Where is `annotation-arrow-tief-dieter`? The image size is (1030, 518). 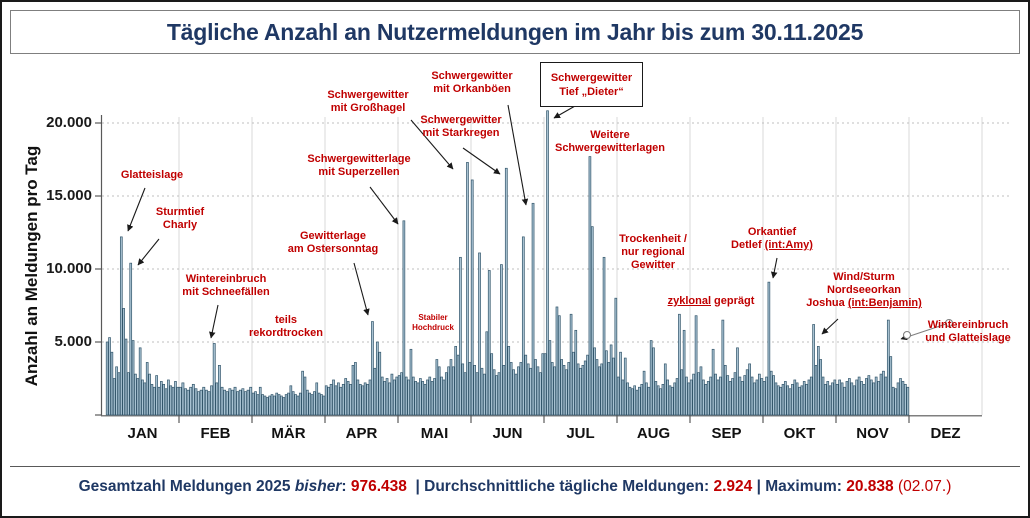
annotation-arrow-tief-dieter is located at coordinates (564, 112).